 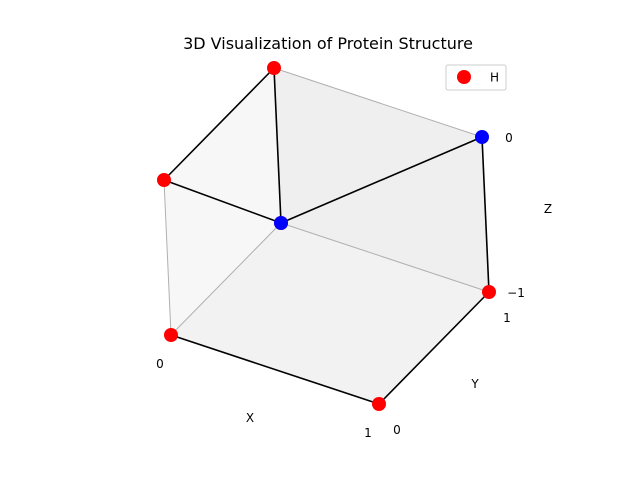 I want to click on x-tick-label: 0, so click(x=160, y=364).